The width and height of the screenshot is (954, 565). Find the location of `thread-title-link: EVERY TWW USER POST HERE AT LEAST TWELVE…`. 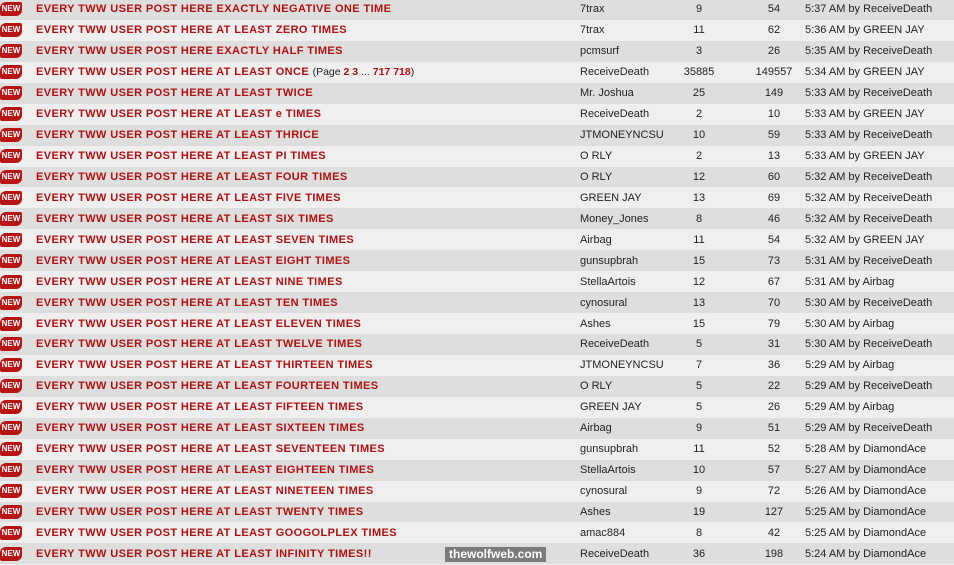

thread-title-link: EVERY TWW USER POST HERE AT LEAST TWELVE… is located at coordinates (199, 344).